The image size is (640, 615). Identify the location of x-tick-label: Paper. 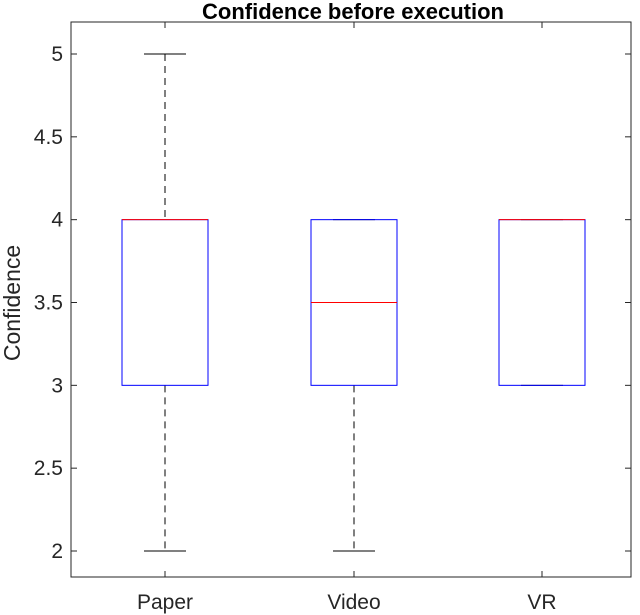
(165, 602).